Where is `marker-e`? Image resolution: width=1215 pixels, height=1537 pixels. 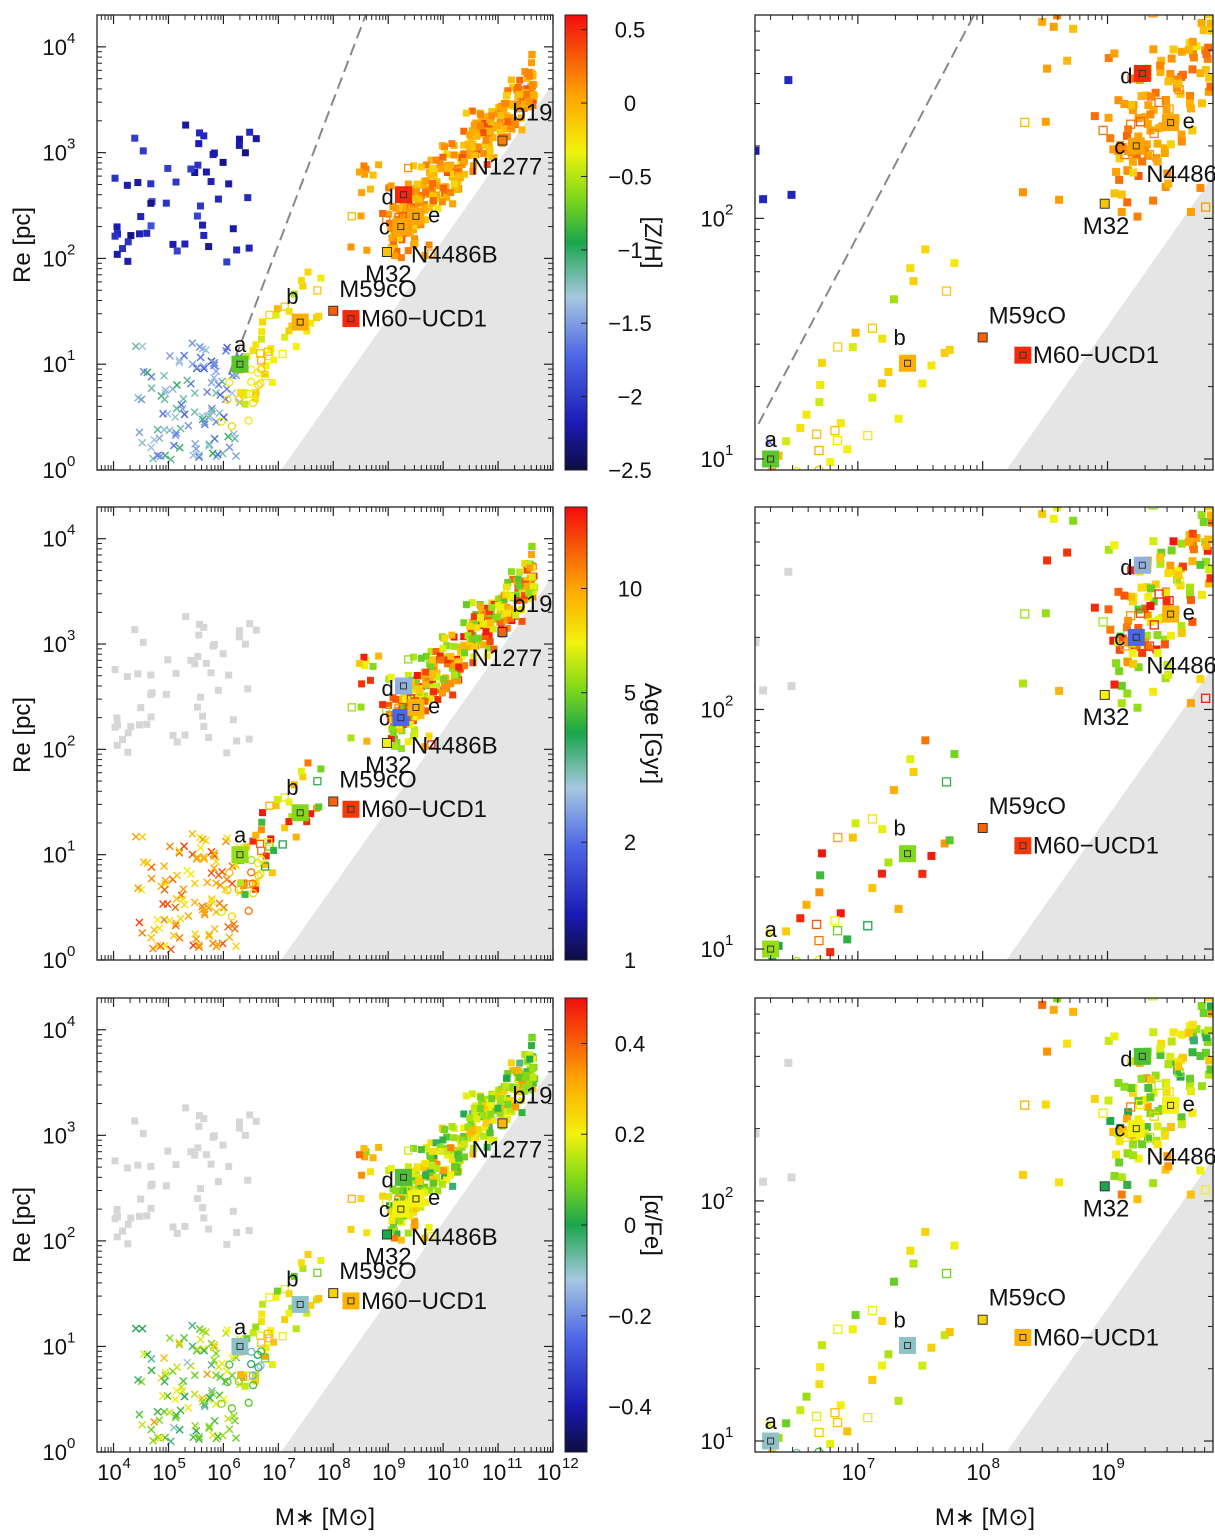 marker-e is located at coordinates (1171, 614).